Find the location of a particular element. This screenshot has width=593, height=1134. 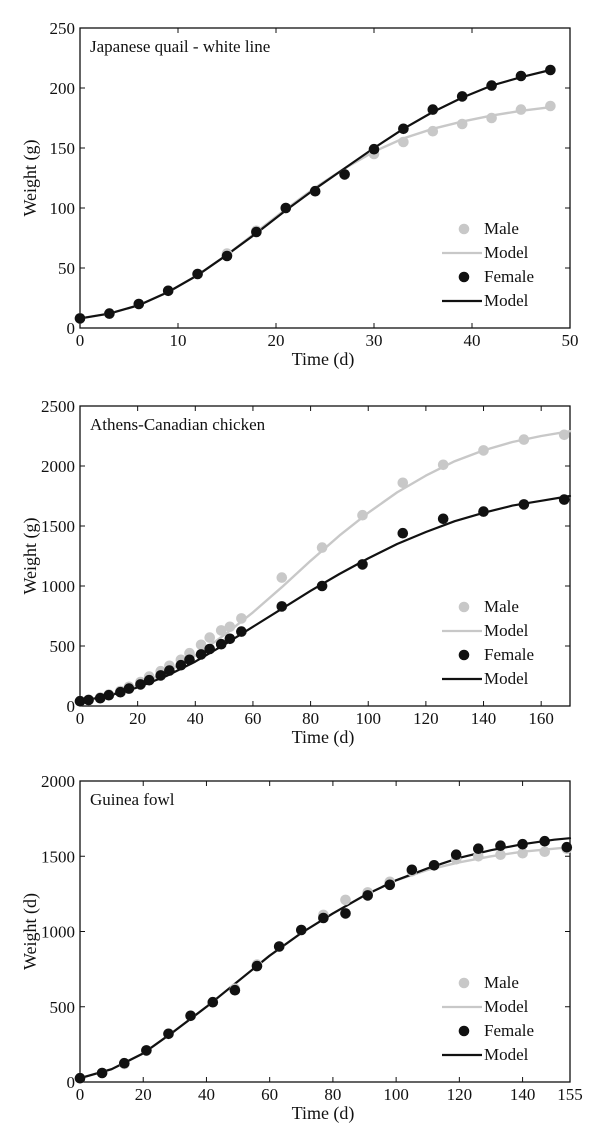

x-tick-label: 100 is located at coordinates (368, 718).